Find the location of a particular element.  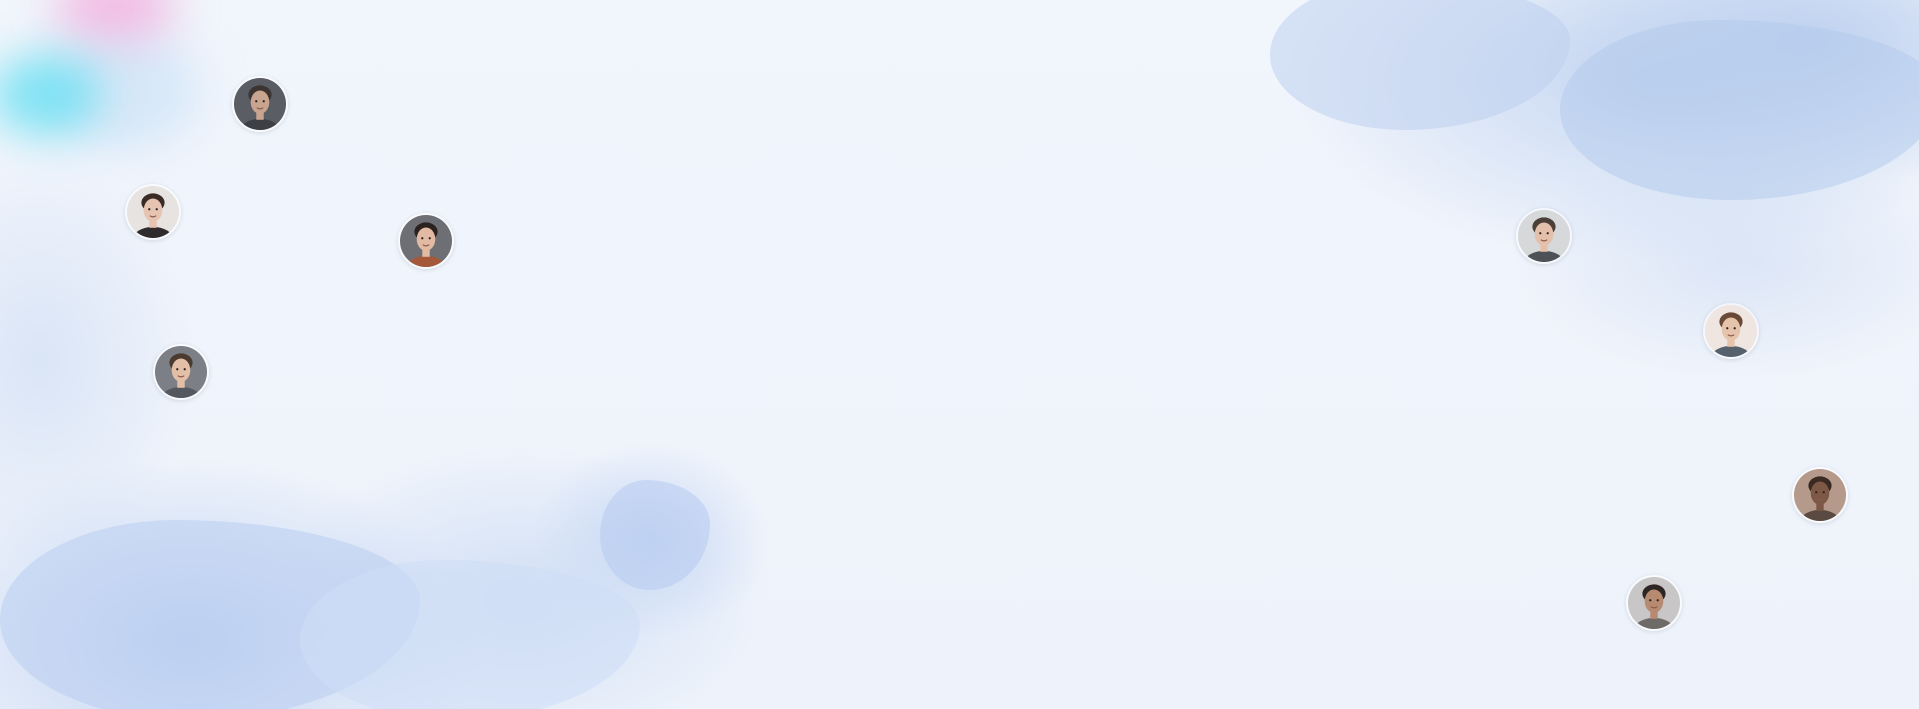

avatar-woman-bun is located at coordinates (1654, 603).